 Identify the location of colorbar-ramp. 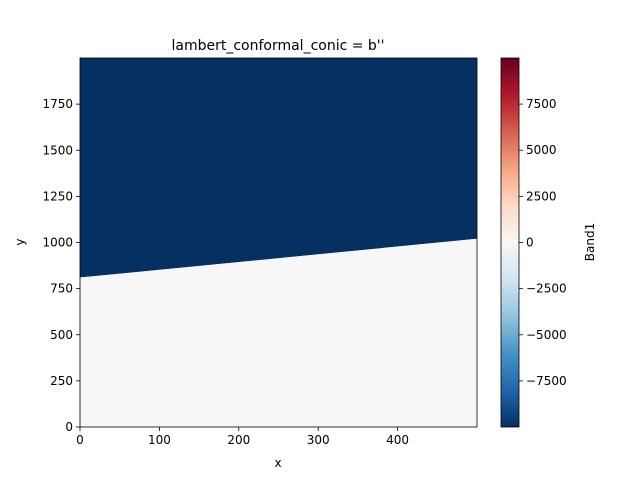
(510, 242).